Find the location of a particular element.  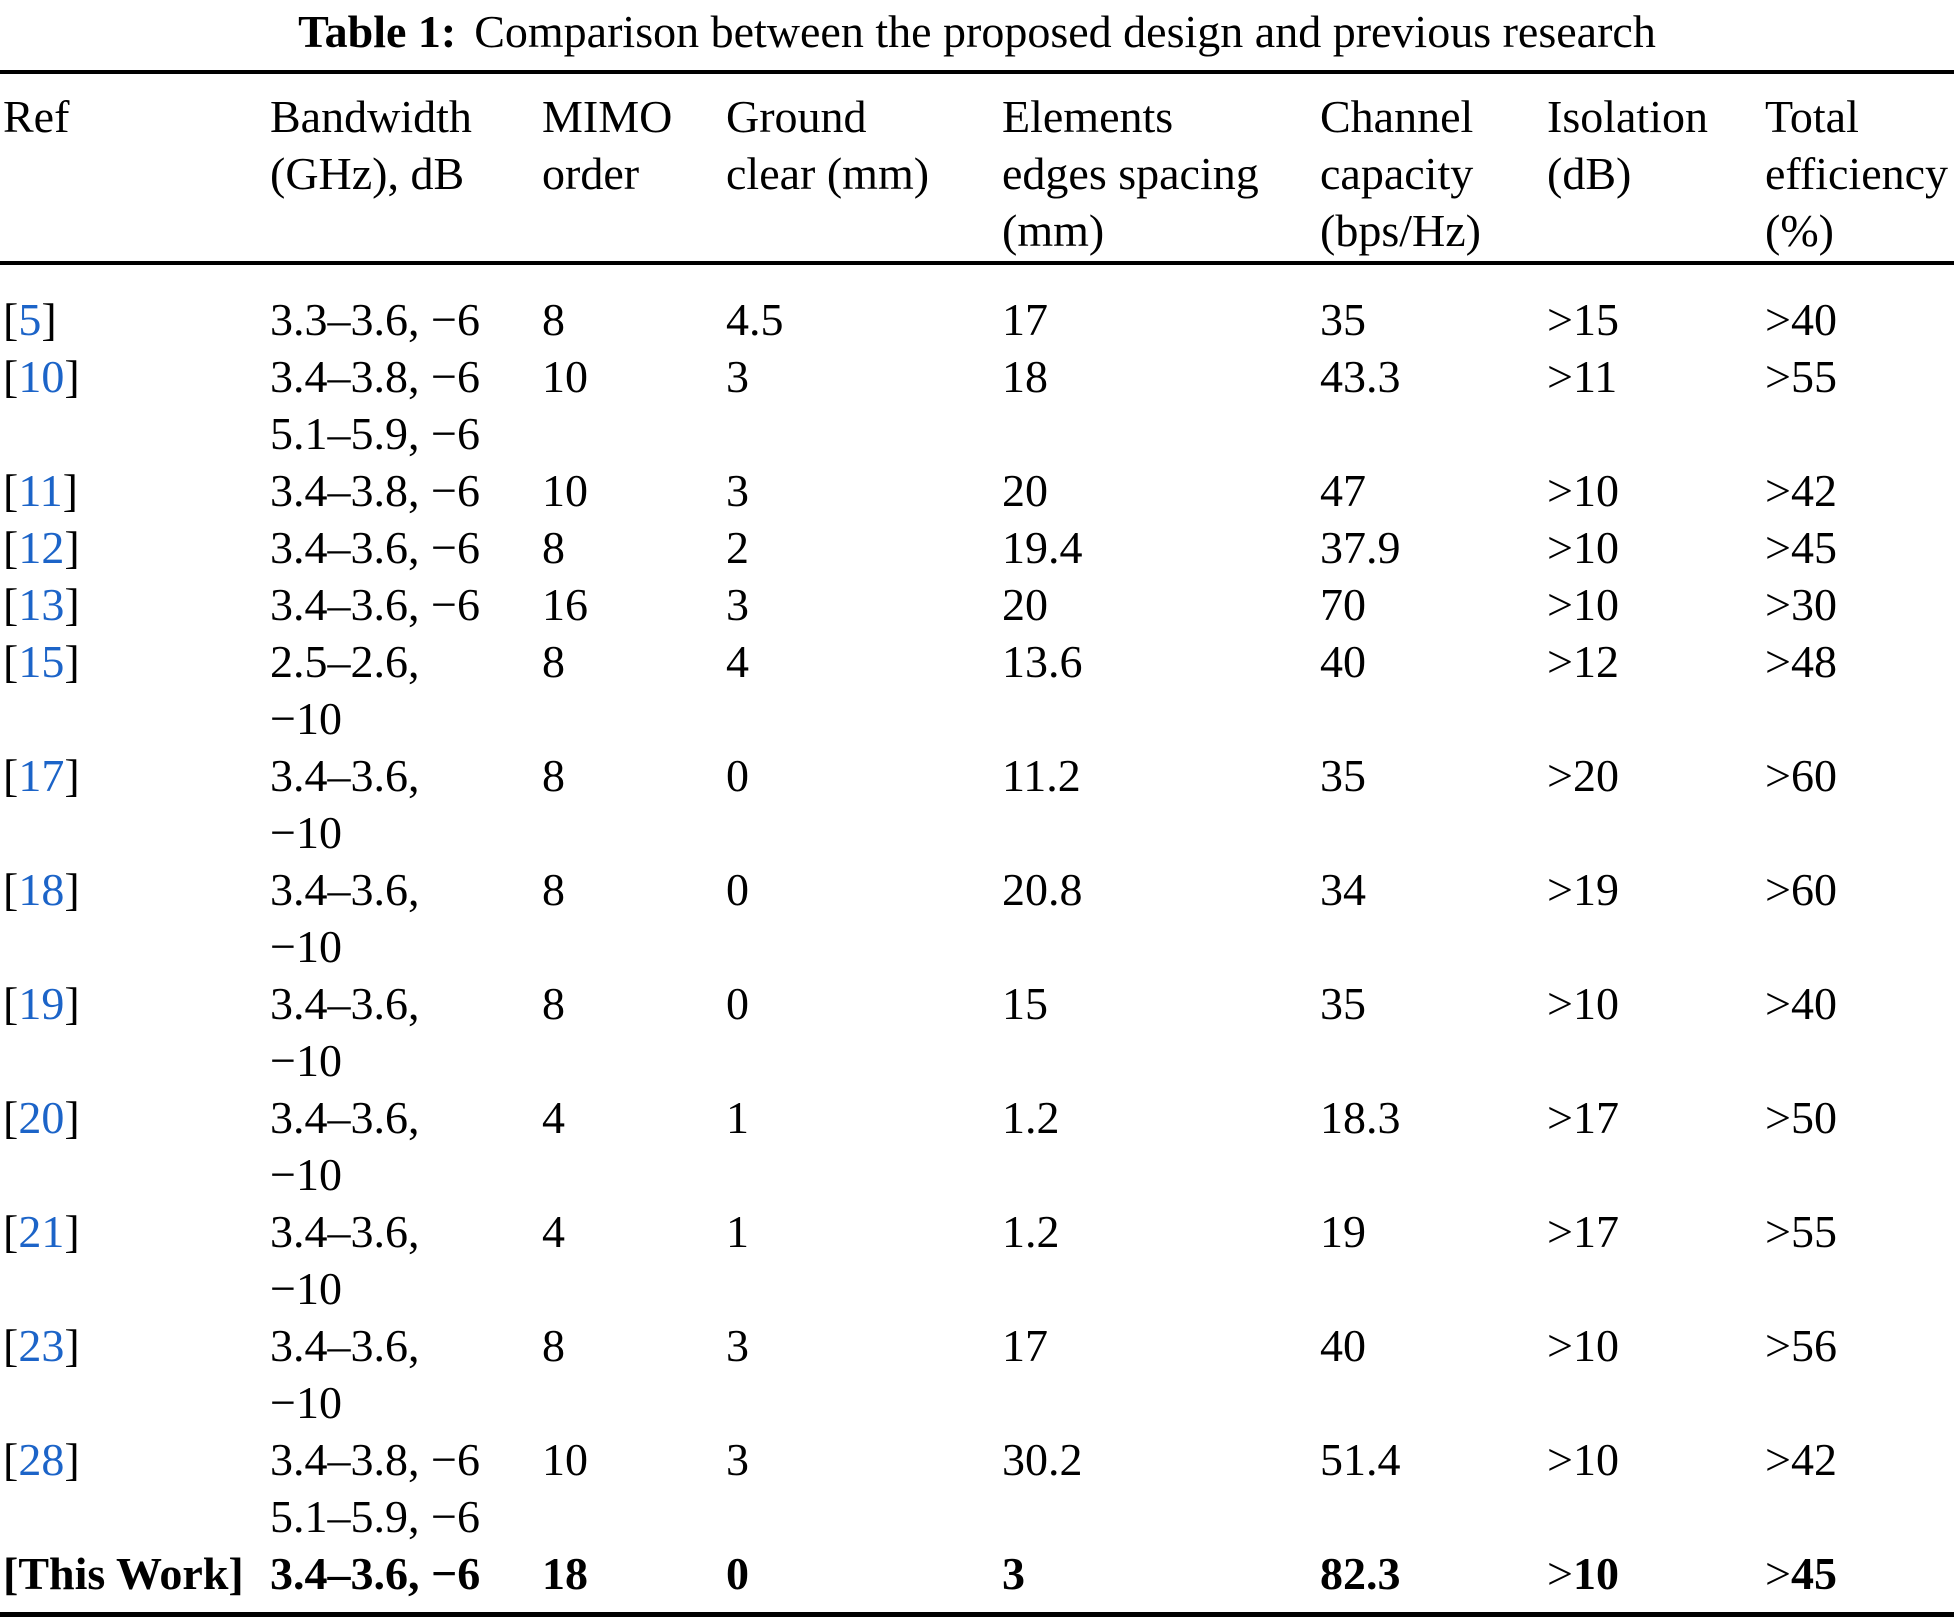

cell-total-efficiency: >30 is located at coordinates (1859, 604).